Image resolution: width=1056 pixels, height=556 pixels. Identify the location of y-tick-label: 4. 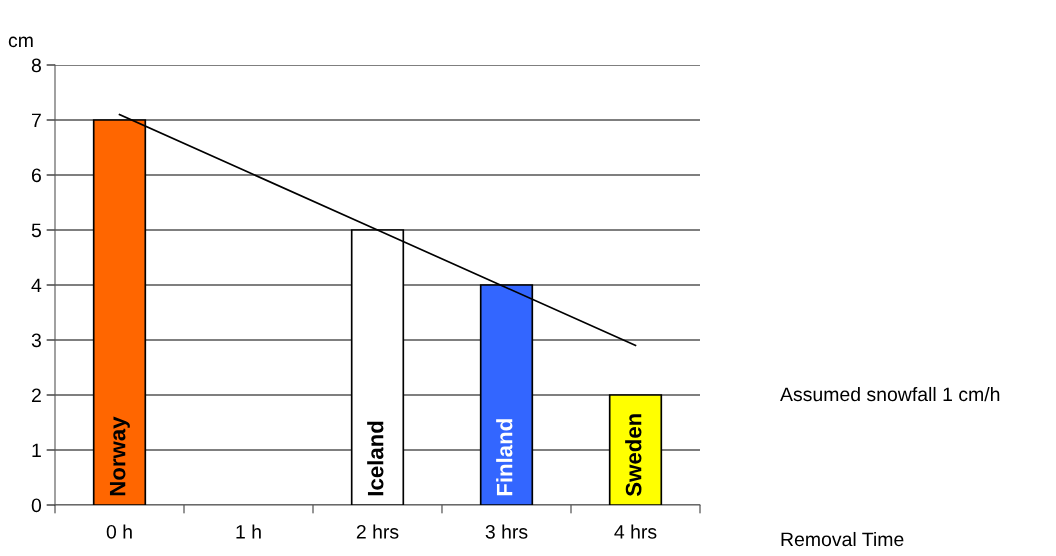
(36, 285).